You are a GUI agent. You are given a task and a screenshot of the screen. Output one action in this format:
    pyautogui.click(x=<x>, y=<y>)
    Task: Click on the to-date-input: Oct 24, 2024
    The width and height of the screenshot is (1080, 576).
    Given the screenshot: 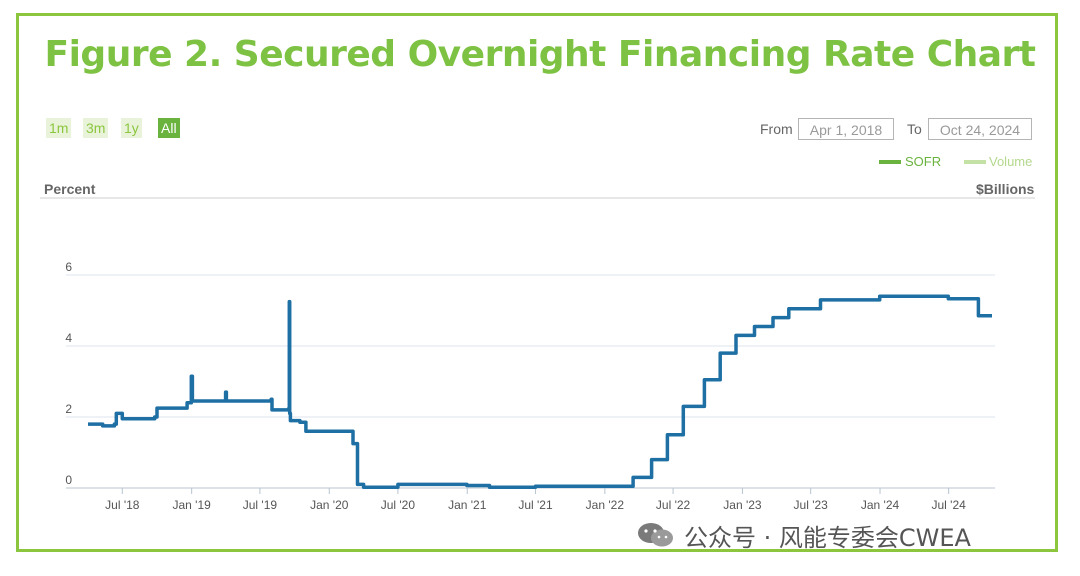 What is the action you would take?
    pyautogui.click(x=980, y=129)
    